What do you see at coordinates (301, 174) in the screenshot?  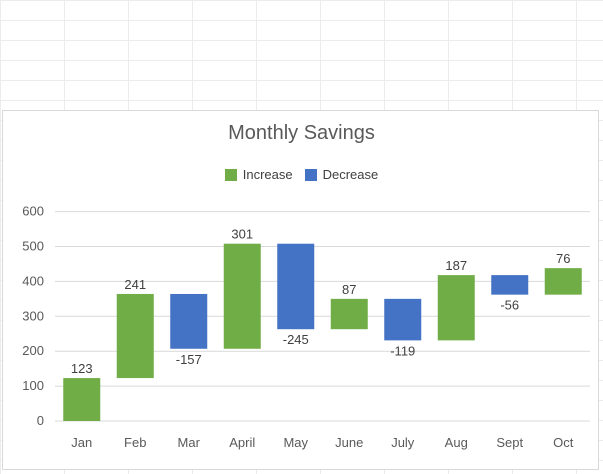 I see `chart-legend: Increase Decrease` at bounding box center [301, 174].